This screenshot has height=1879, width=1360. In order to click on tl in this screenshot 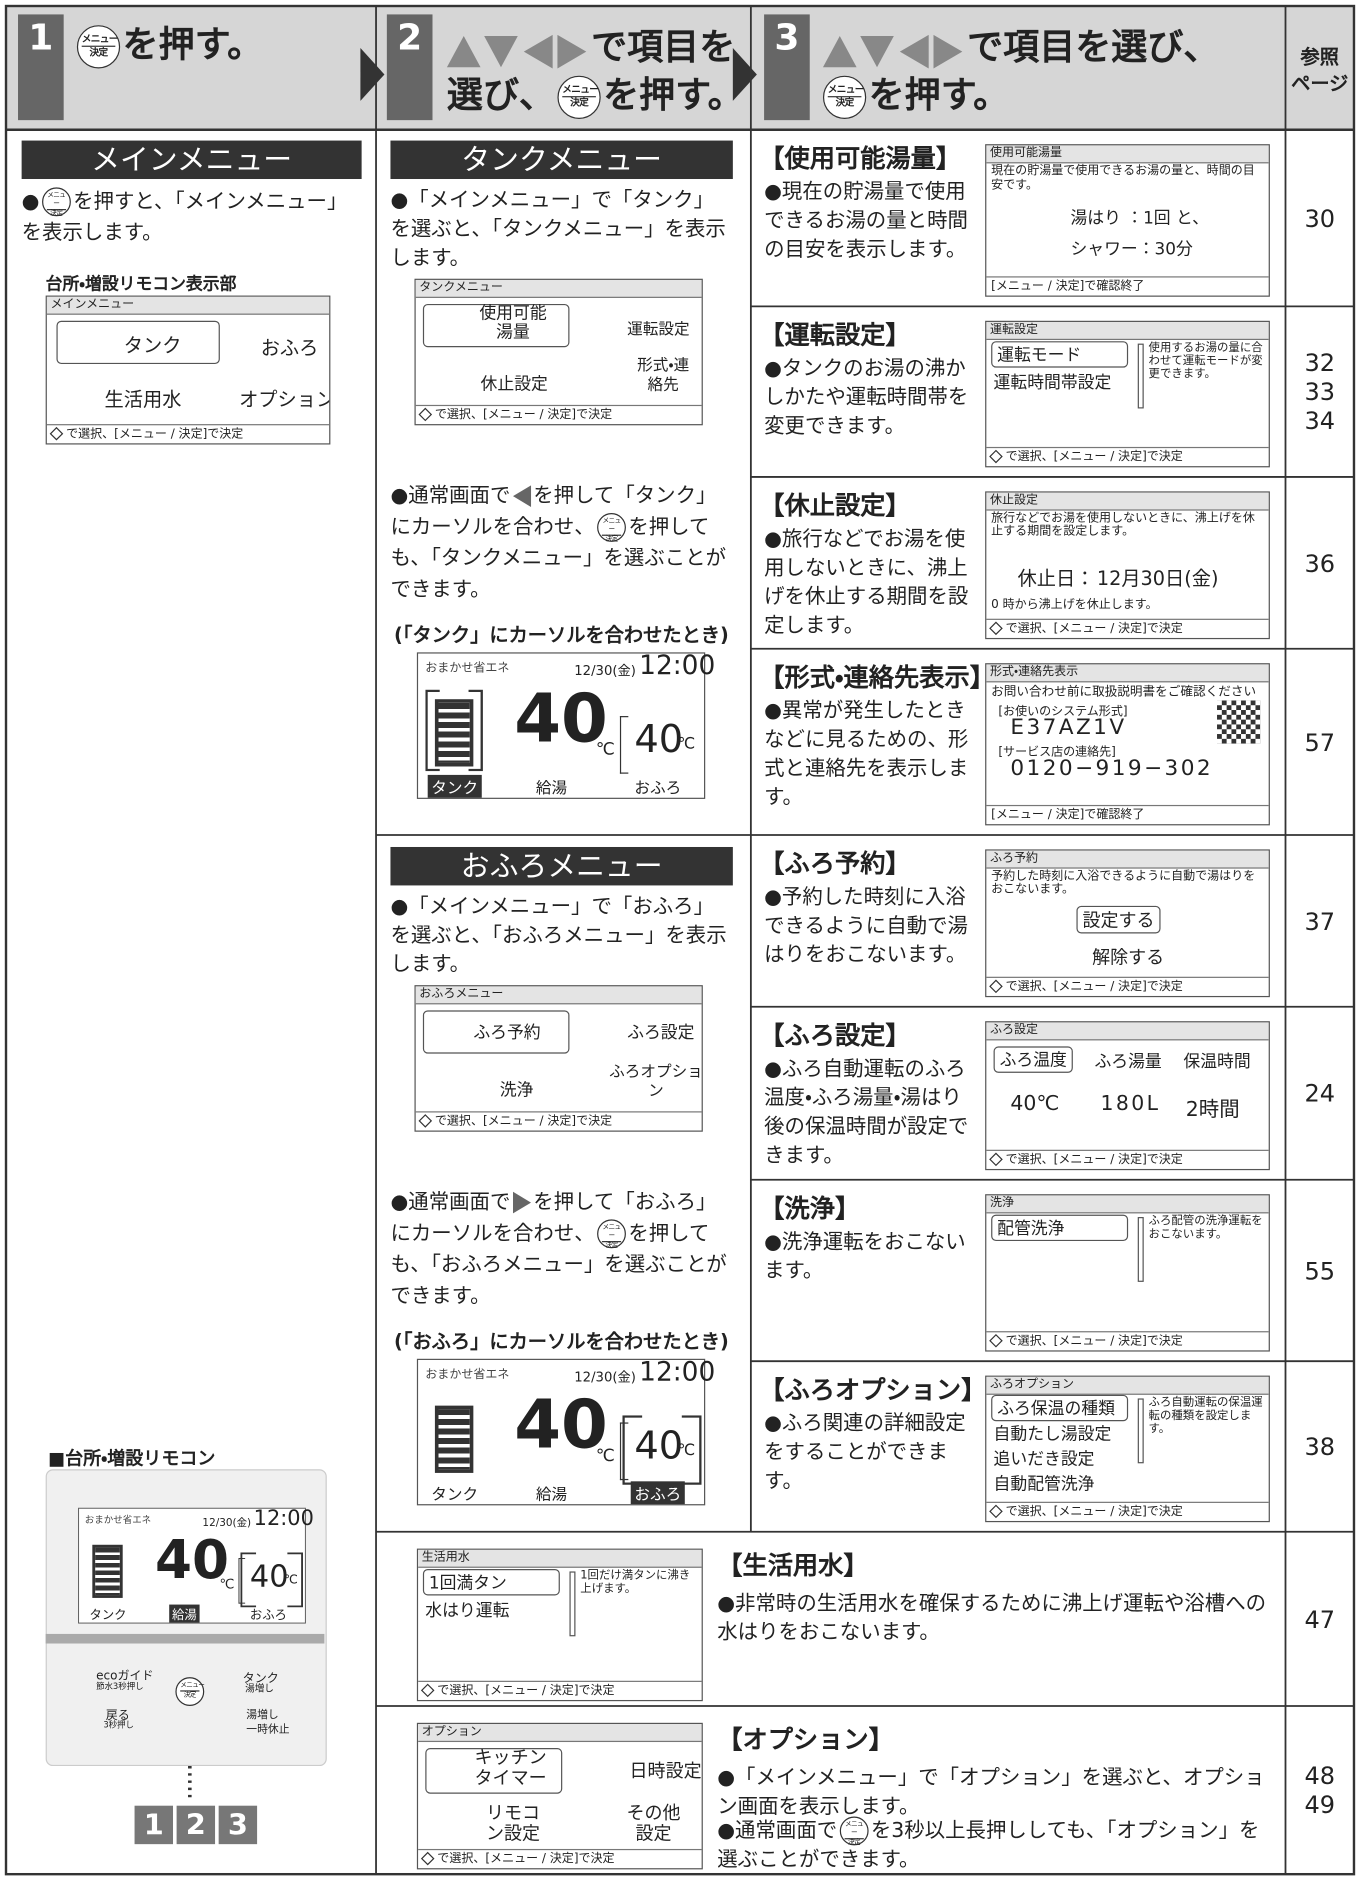, I will do `click(521, 496)`.